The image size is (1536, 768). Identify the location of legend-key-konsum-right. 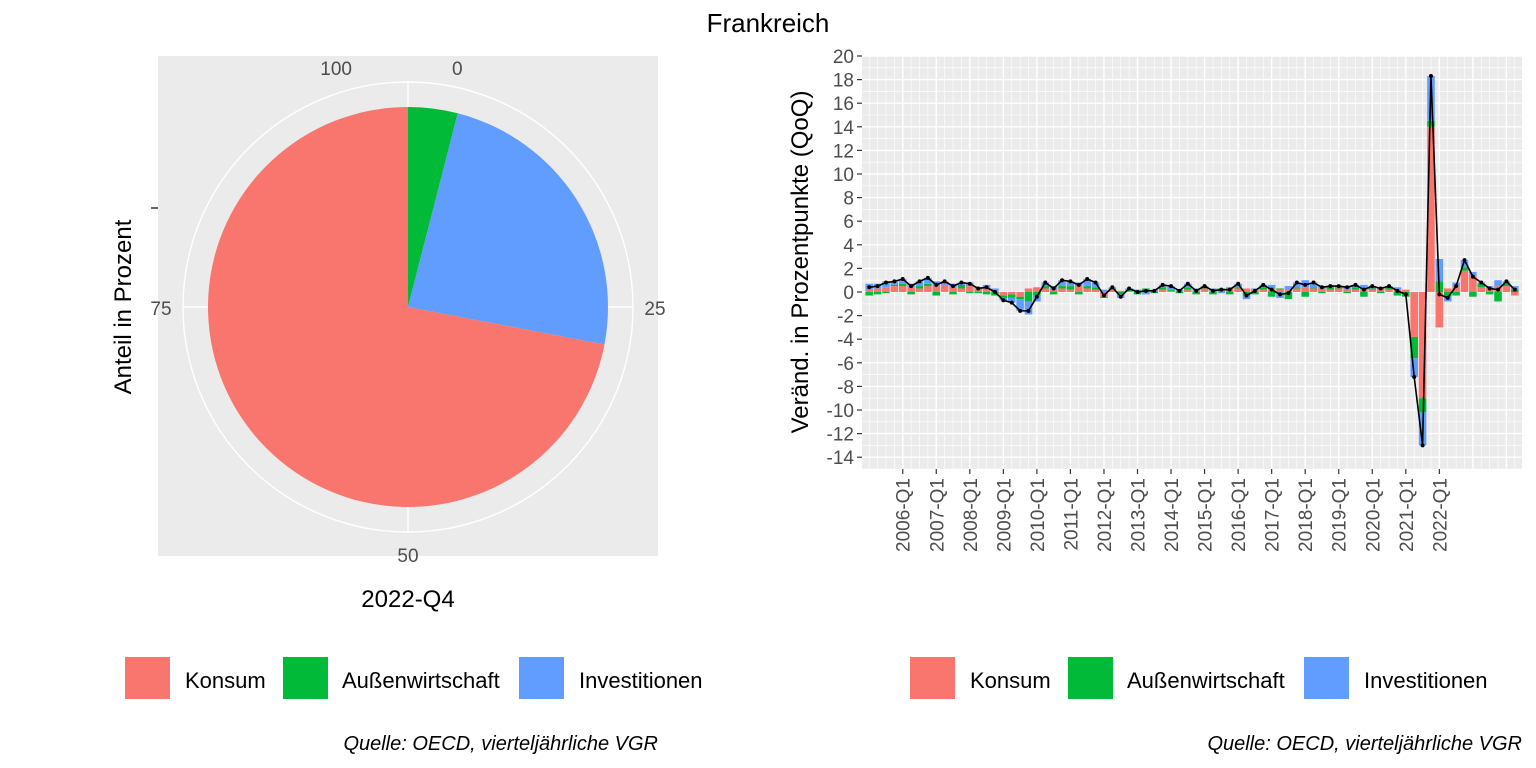
(932, 678).